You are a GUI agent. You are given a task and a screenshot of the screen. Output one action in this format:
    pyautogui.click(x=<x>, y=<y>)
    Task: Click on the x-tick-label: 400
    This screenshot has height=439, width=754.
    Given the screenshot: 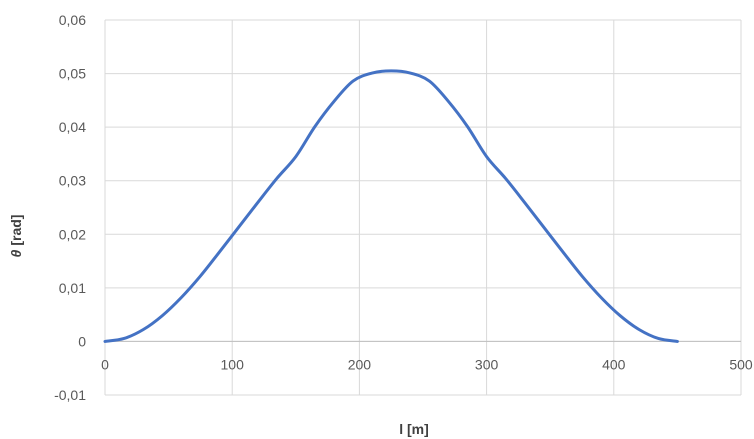 What is the action you would take?
    pyautogui.click(x=614, y=364)
    